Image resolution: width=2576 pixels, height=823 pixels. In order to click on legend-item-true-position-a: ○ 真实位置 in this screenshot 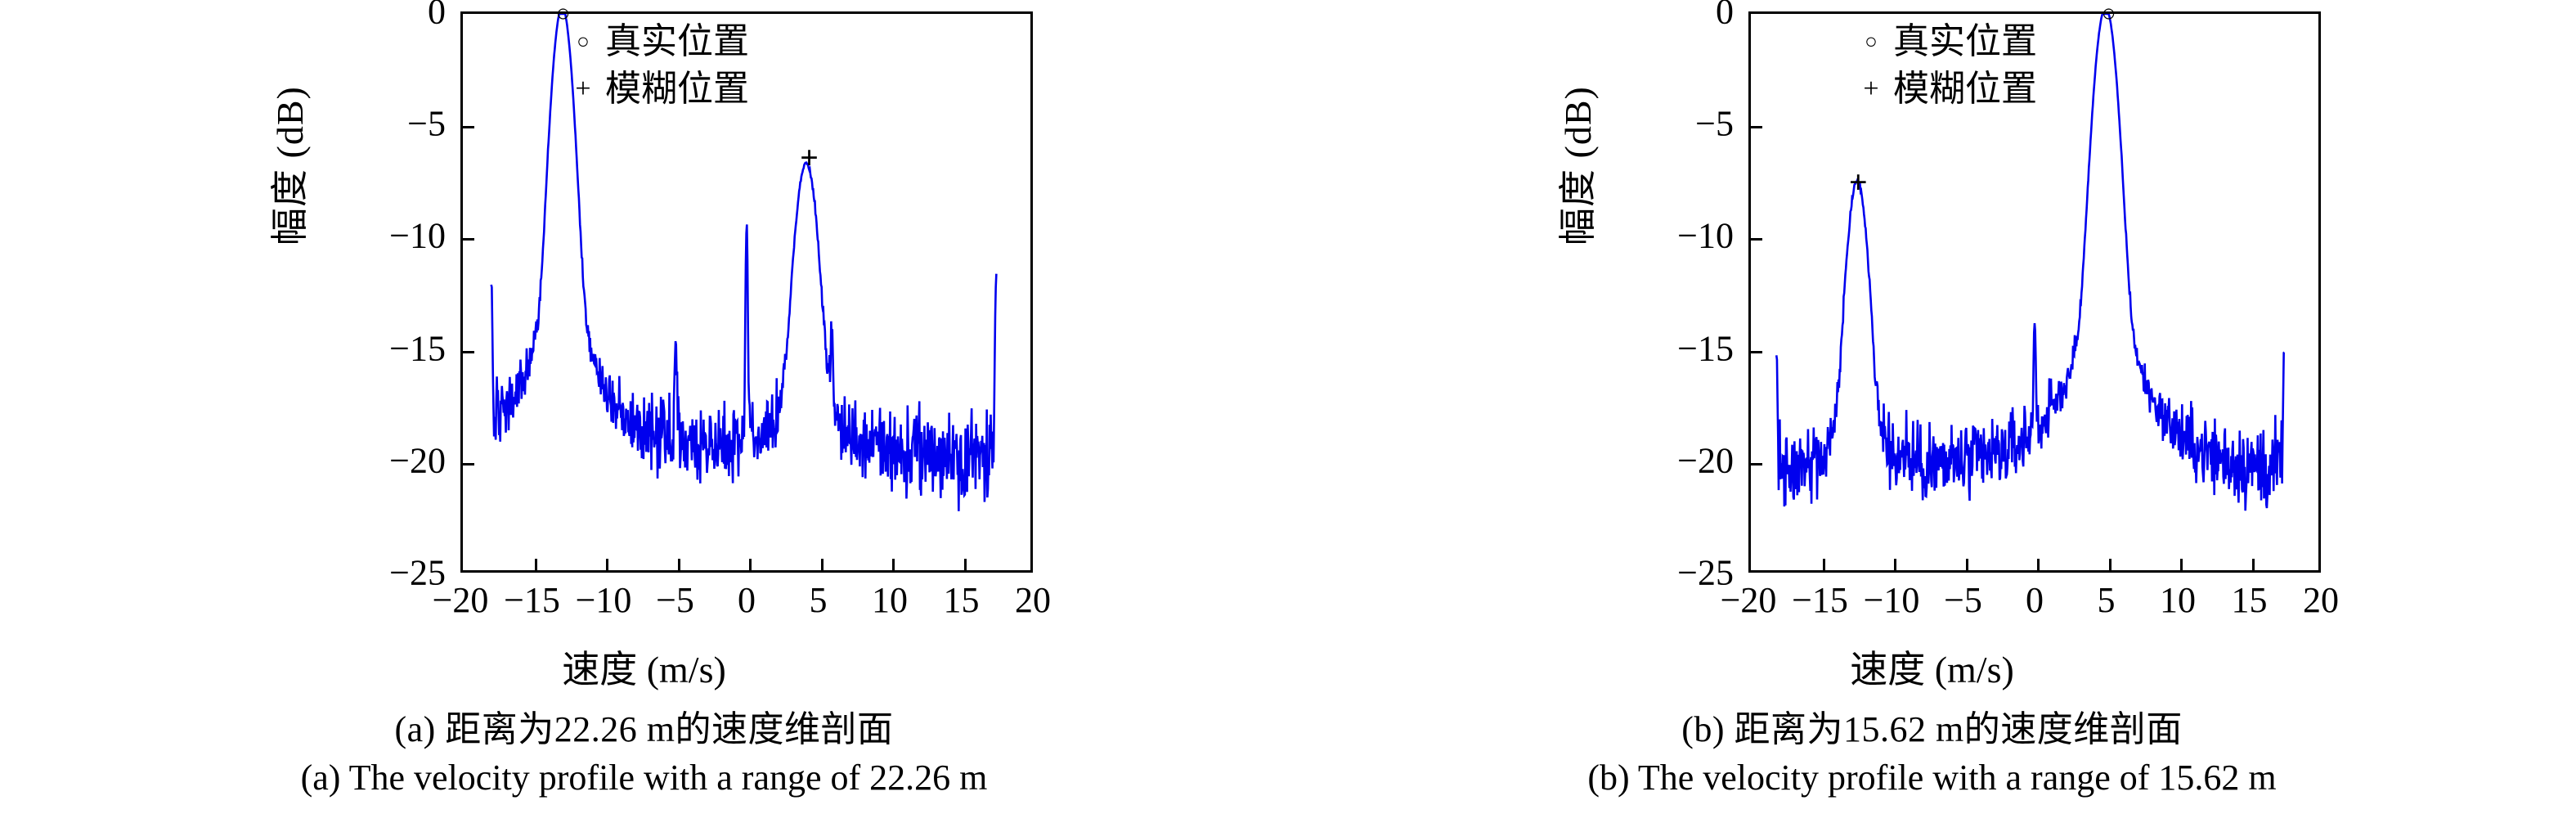, I will do `click(660, 41)`.